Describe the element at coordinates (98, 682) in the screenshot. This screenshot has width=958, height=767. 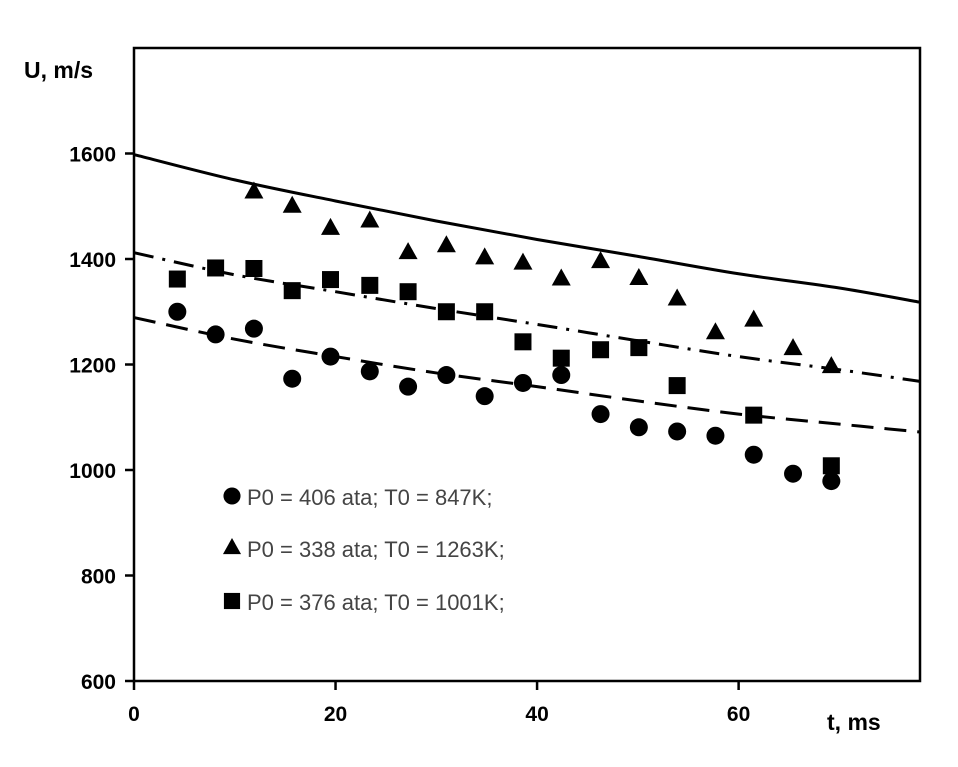
I see `y-tick-label: 600` at that location.